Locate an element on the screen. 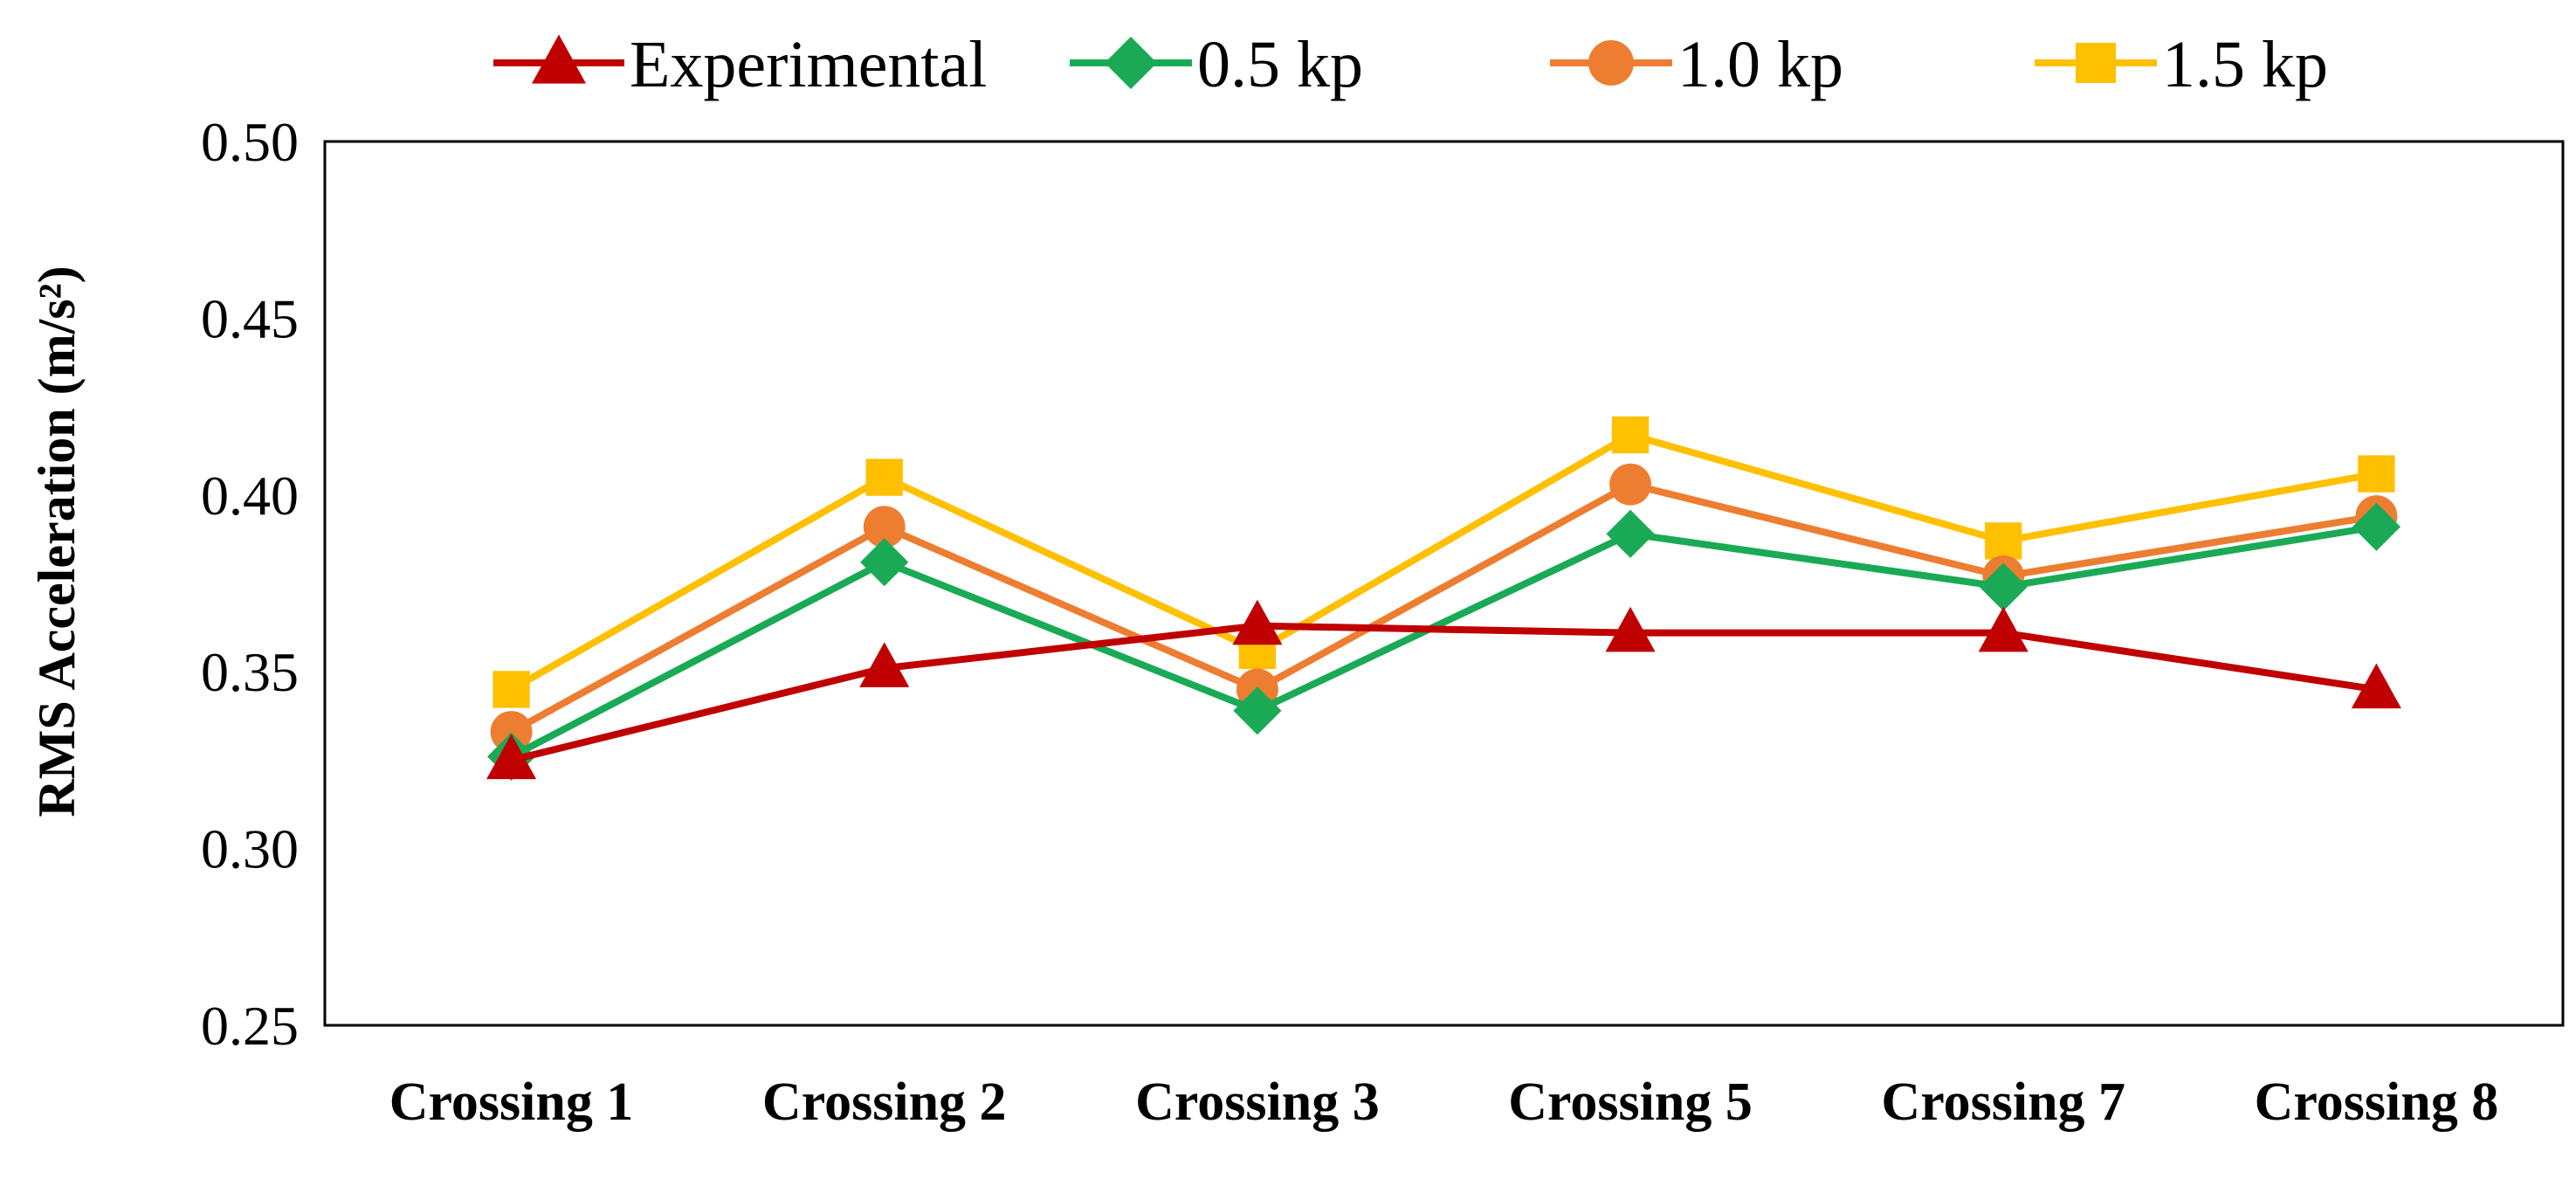 The height and width of the screenshot is (1179, 2576). series-experimental is located at coordinates (1443, 689).